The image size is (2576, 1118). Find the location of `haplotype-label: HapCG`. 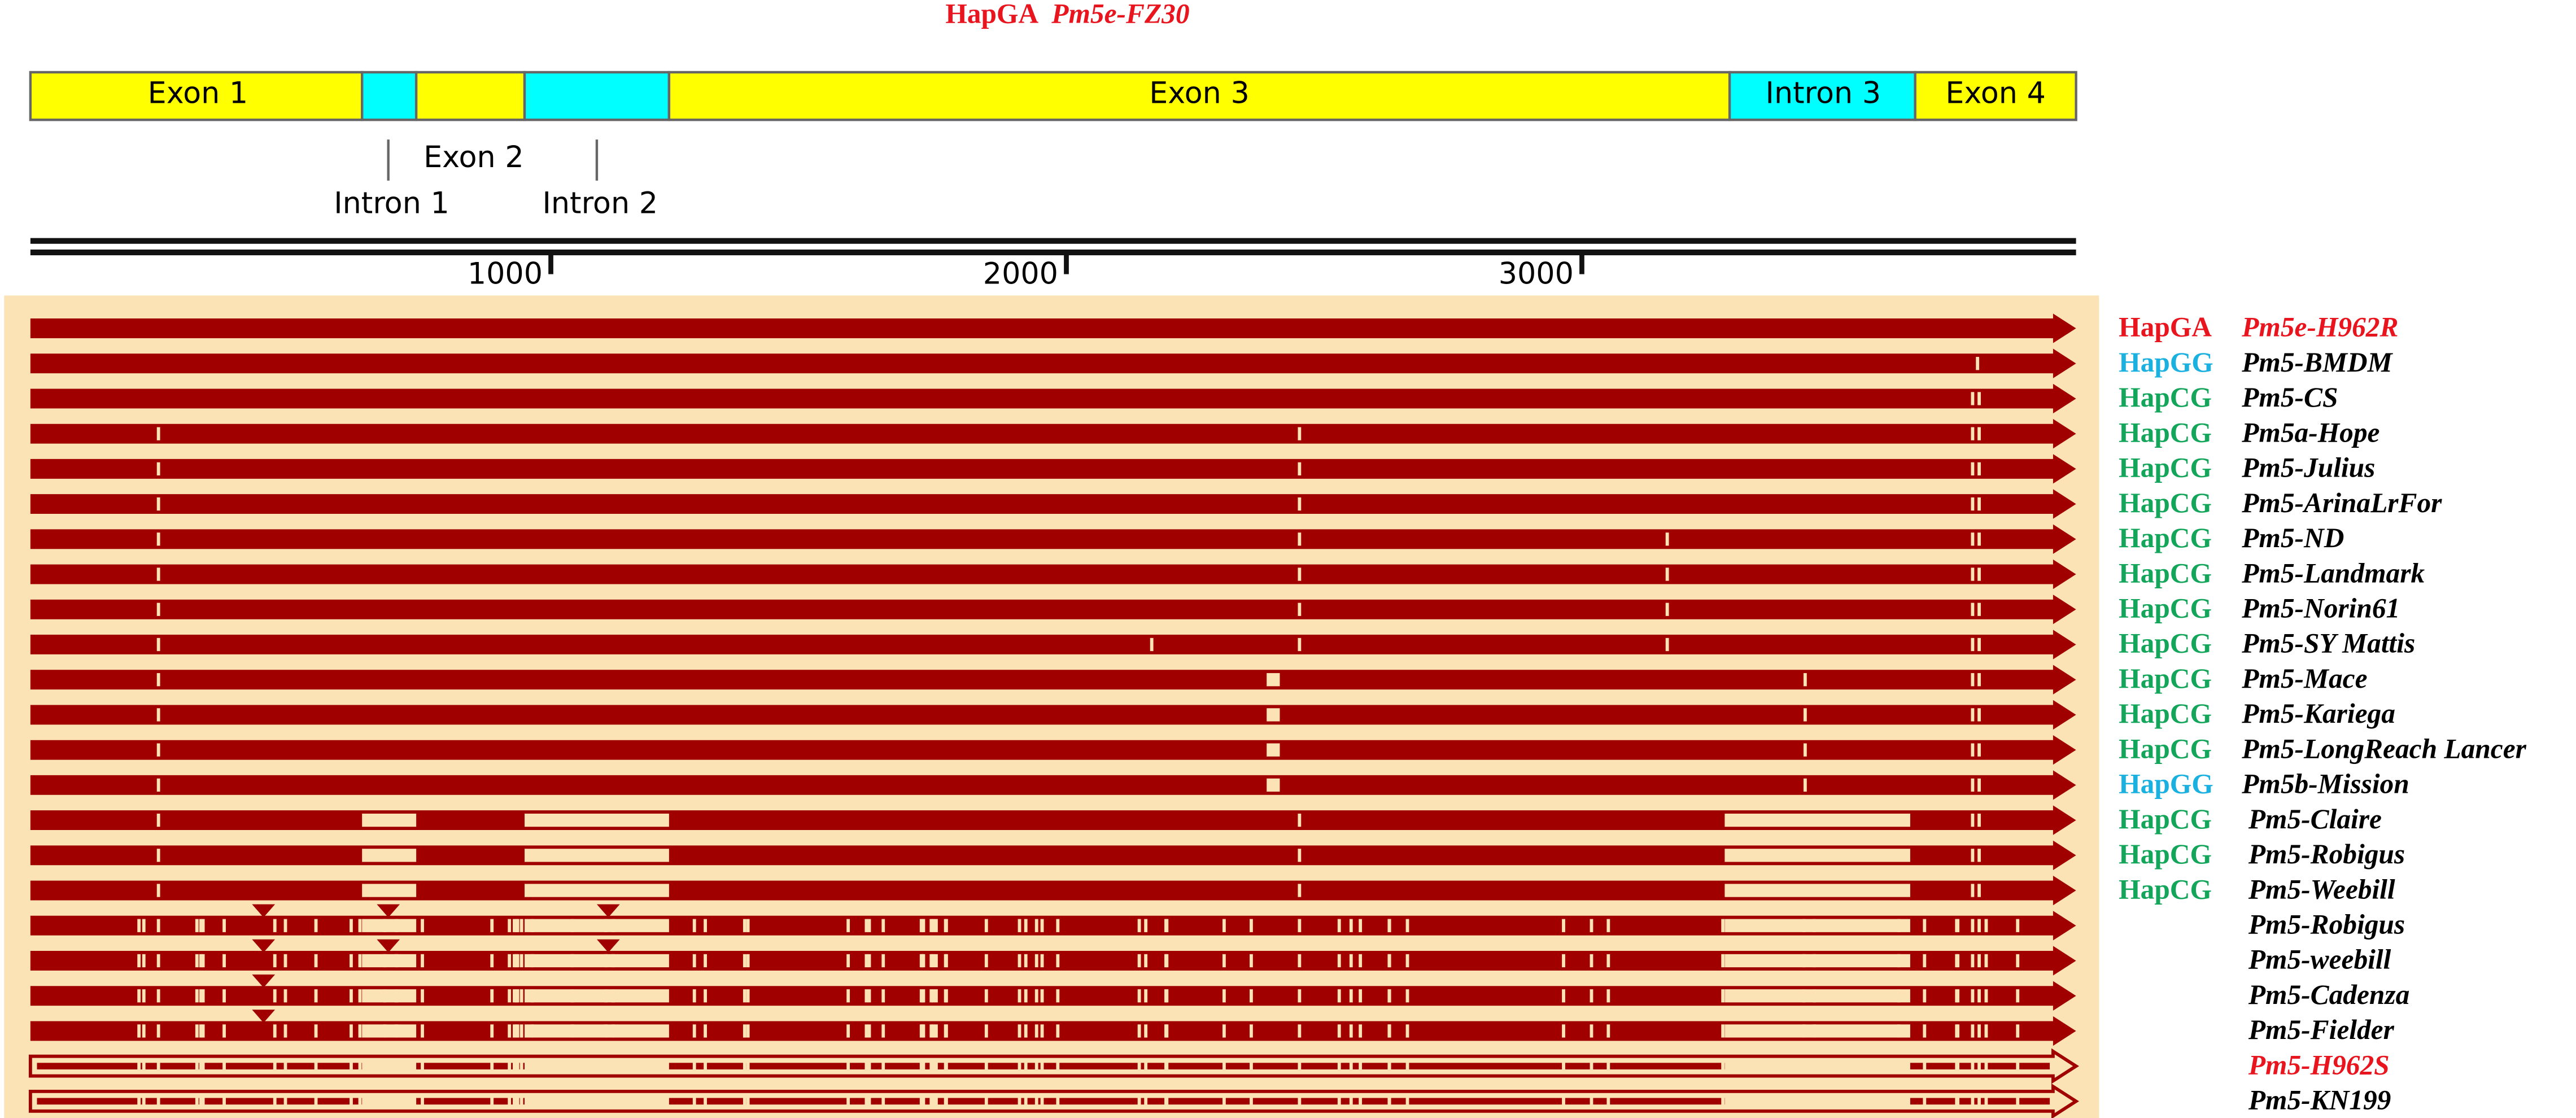

haplotype-label: HapCG is located at coordinates (2166, 854).